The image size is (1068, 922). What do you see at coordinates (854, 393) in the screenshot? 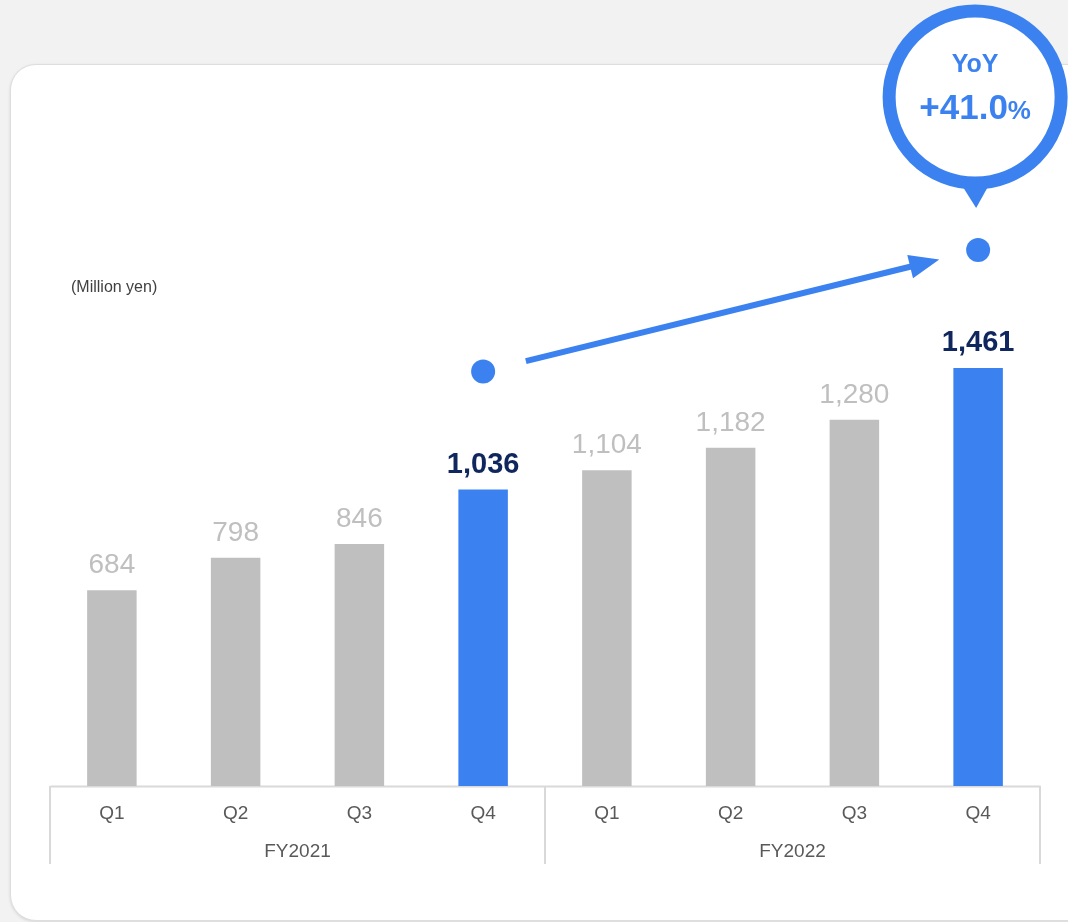
I see `data-label: 1,280` at bounding box center [854, 393].